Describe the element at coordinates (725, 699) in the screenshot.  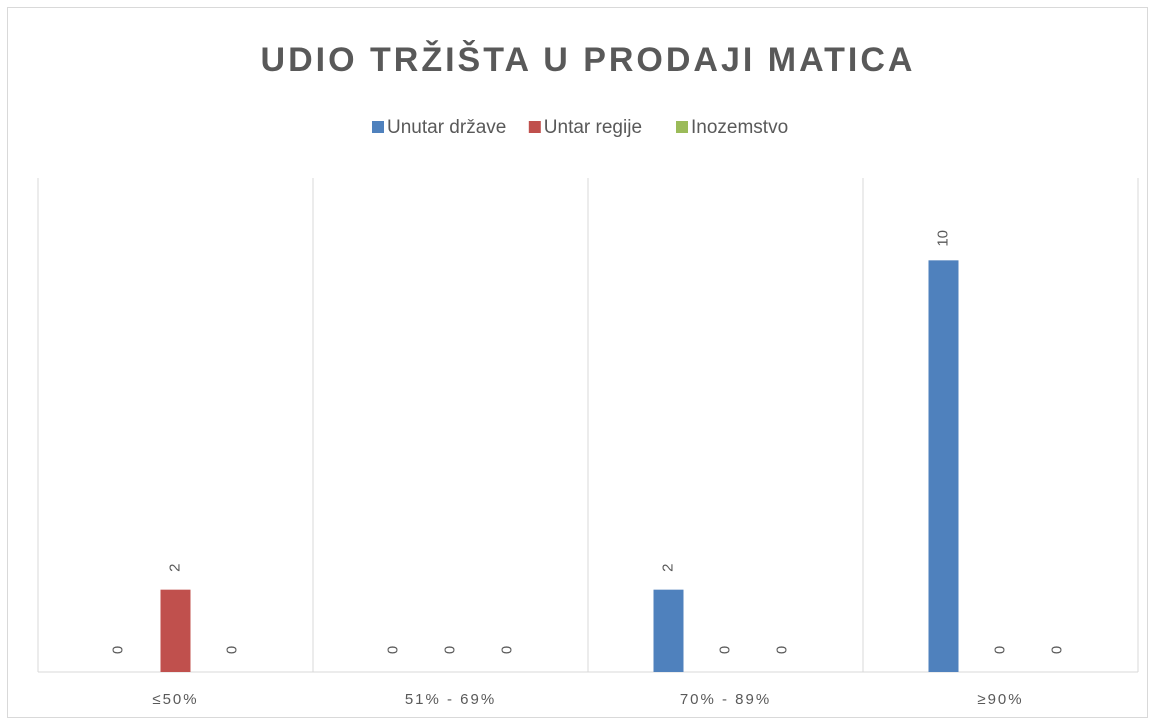
I see `x-tick-label: 70% - 89%` at that location.